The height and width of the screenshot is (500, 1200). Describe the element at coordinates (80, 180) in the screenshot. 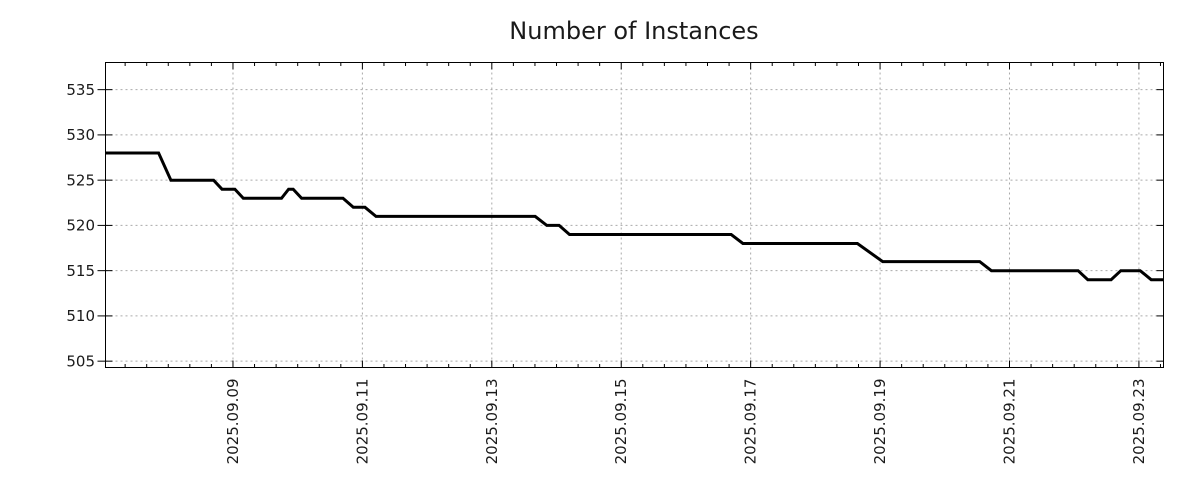

I see `y-tick-label: 525` at that location.